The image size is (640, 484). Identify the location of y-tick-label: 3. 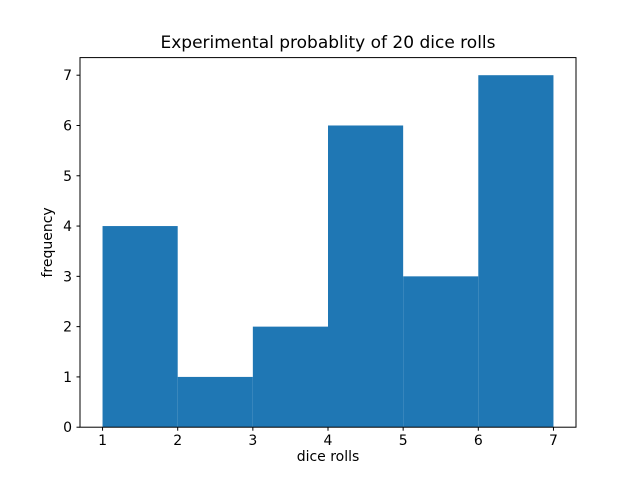
(67, 277).